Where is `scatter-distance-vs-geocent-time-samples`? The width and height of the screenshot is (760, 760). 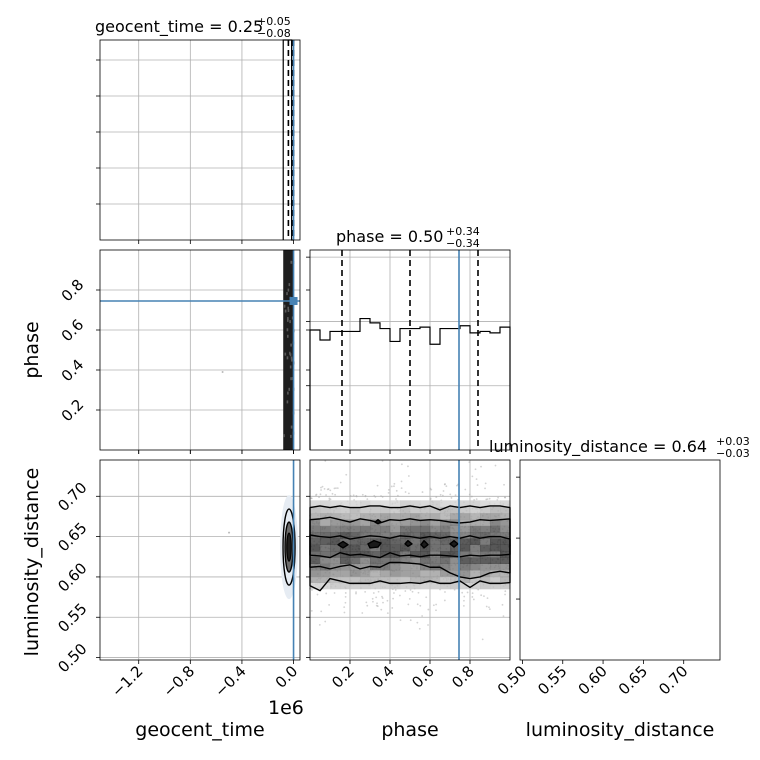
scatter-distance-vs-geocent-time-samples is located at coordinates (263, 560).